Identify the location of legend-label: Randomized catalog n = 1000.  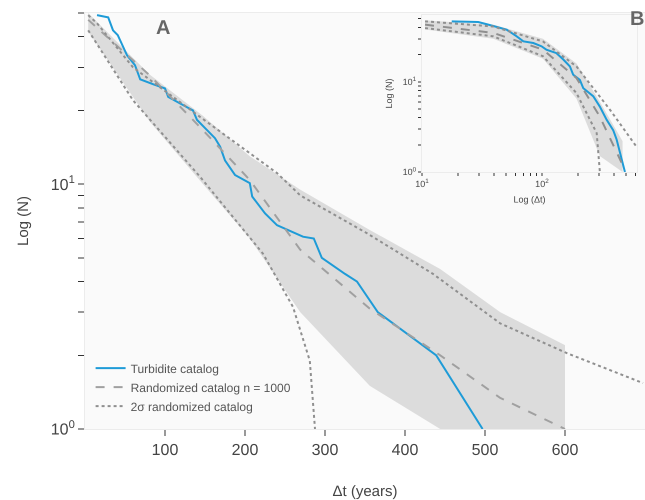
(210, 387).